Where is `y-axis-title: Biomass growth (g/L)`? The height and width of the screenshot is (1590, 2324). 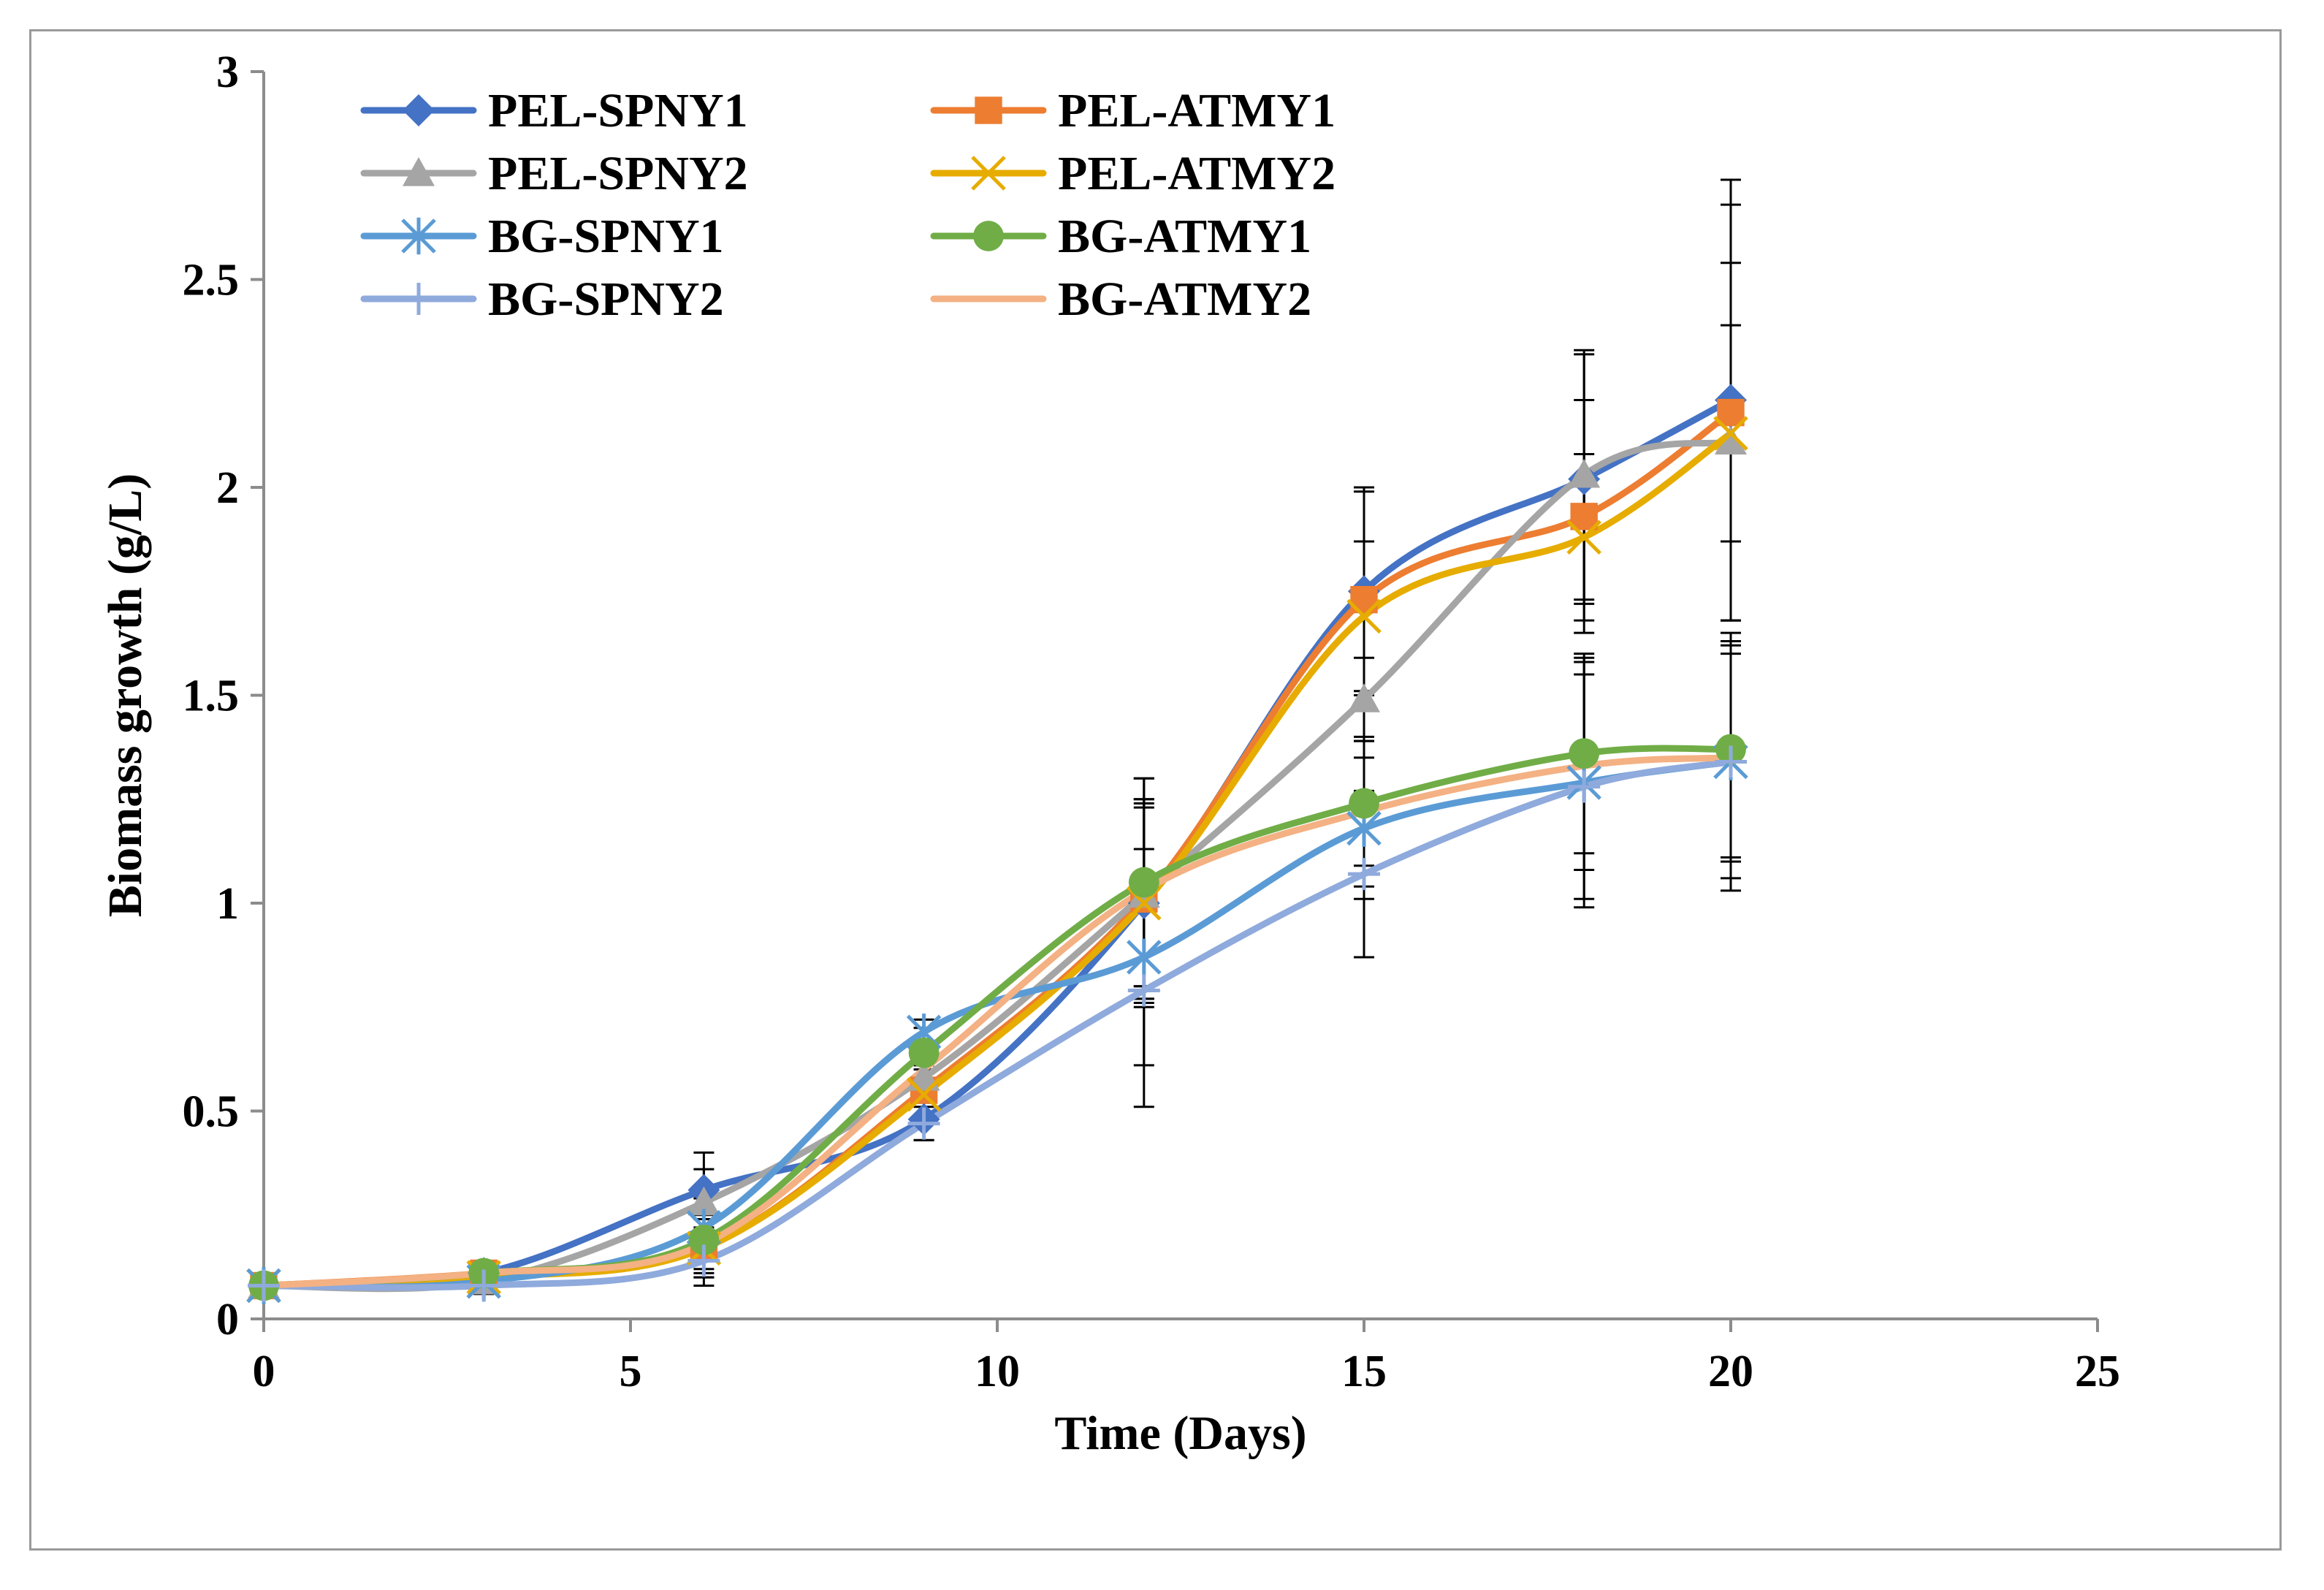 y-axis-title: Biomass growth (g/L) is located at coordinates (125, 695).